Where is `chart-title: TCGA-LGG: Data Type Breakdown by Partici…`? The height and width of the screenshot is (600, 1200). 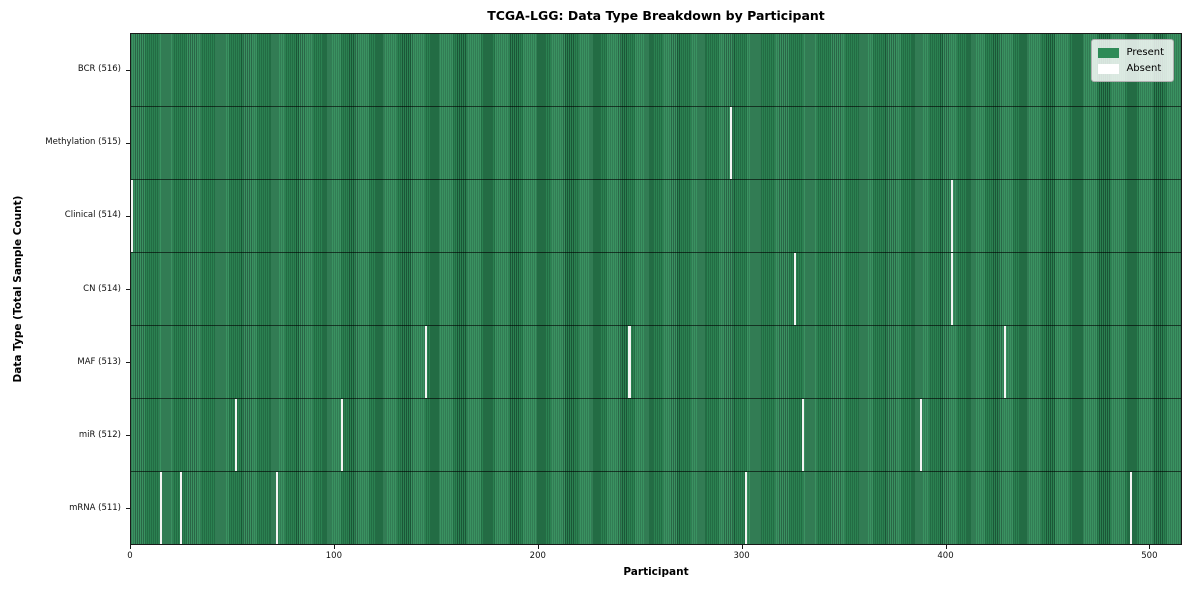
chart-title: TCGA-LGG: Data Type Breakdown by Partici… is located at coordinates (656, 15).